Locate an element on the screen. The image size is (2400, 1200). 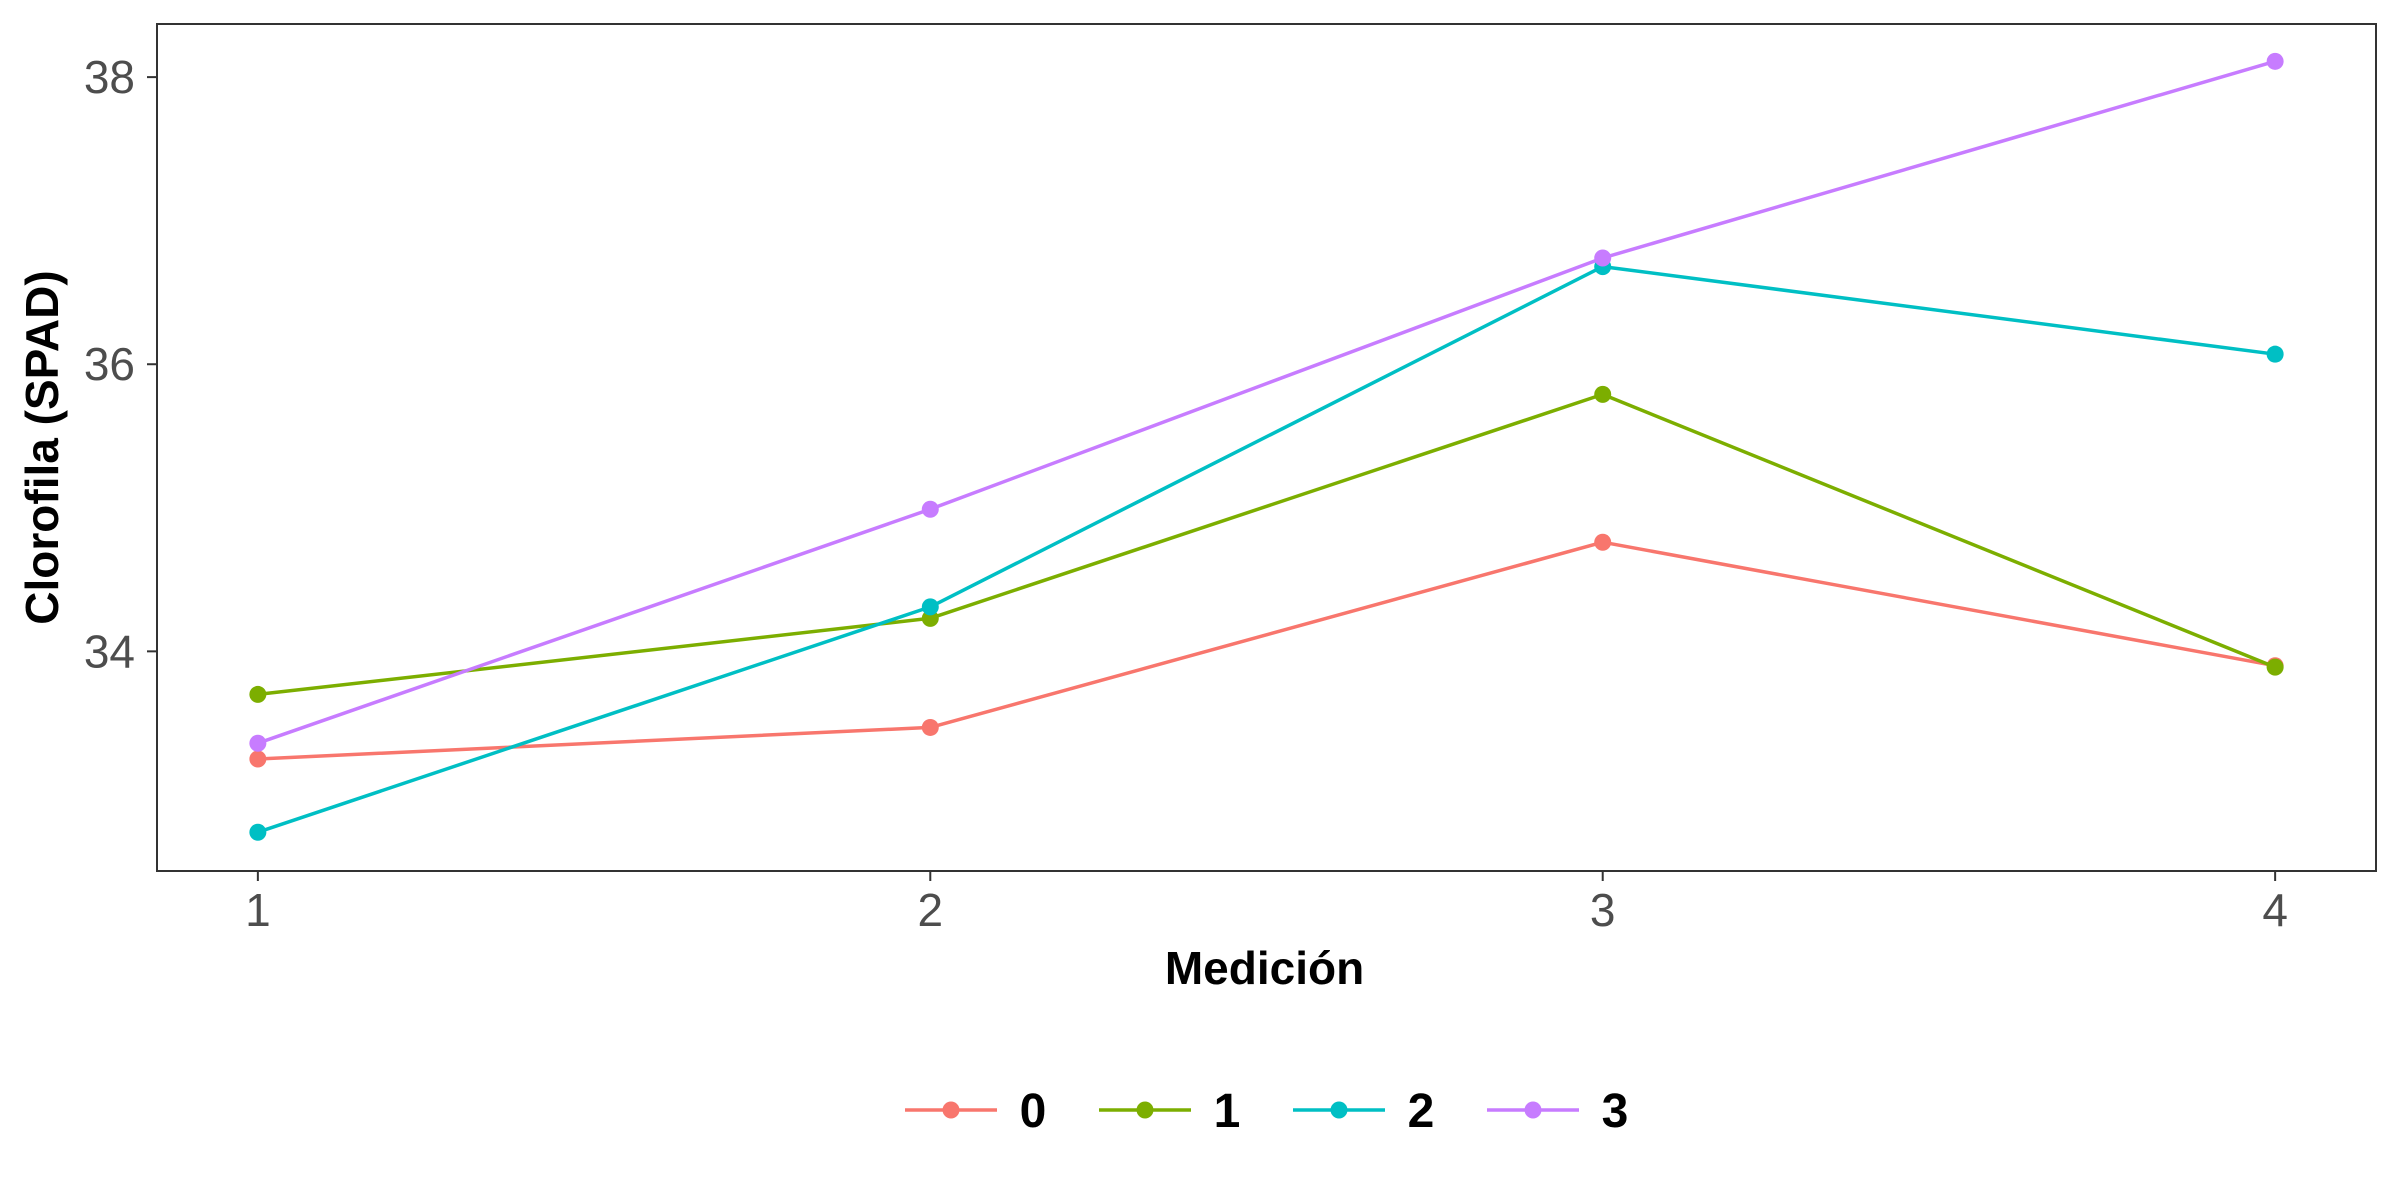
x-tick-label: 4 is located at coordinates (2275, 910).